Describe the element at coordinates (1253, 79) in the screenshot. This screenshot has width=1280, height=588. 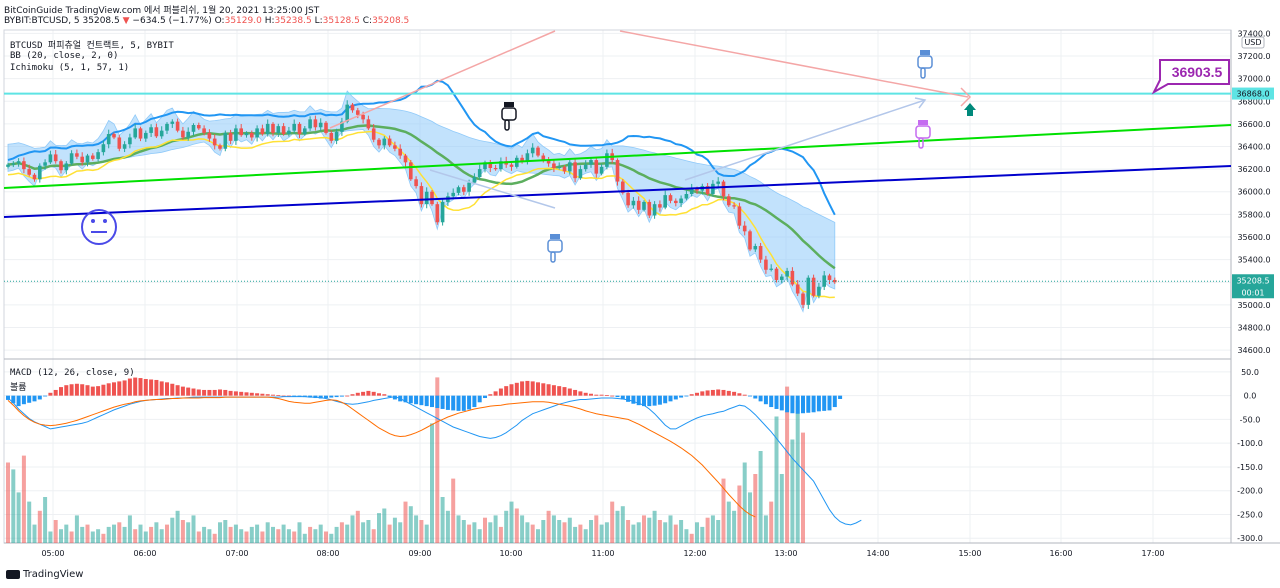
I see `price-tick-label: 37000.0` at that location.